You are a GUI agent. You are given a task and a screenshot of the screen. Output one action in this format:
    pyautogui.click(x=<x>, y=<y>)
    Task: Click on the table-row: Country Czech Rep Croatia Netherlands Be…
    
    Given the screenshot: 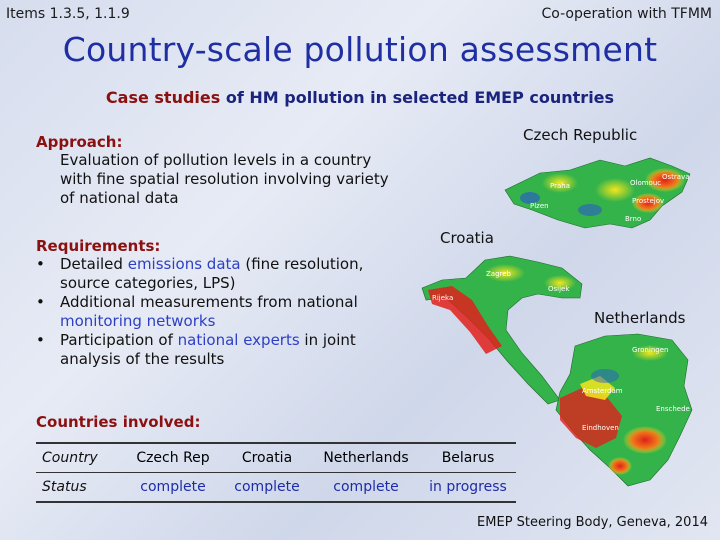 What is the action you would take?
    pyautogui.click(x=276, y=457)
    